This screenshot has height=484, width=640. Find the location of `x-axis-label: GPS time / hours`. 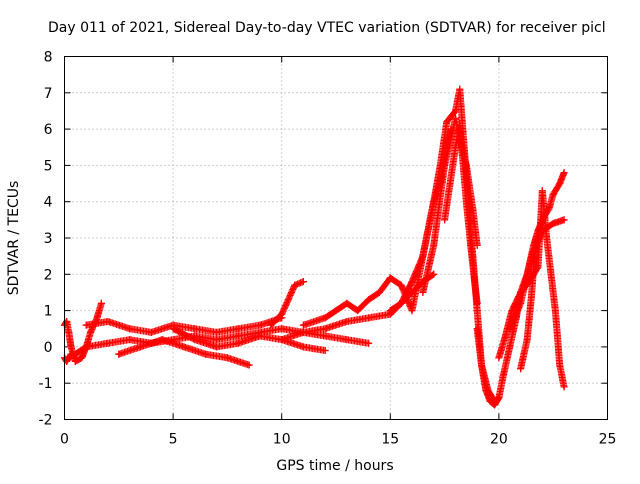

x-axis-label: GPS time / hours is located at coordinates (334, 466).